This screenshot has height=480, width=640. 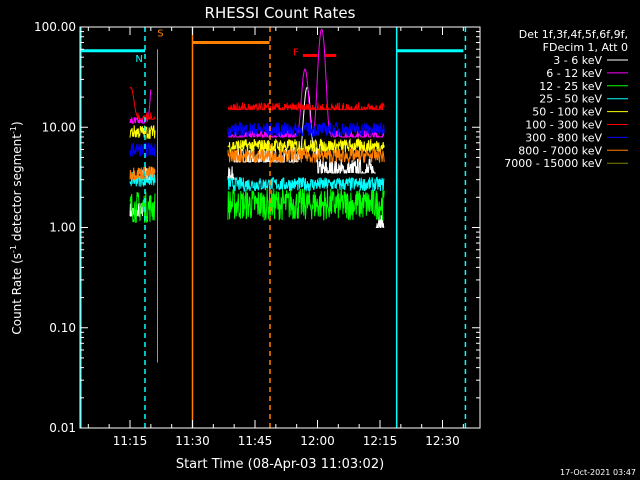 What do you see at coordinates (317, 441) in the screenshot?
I see `x-tick-label: 12:00` at bounding box center [317, 441].